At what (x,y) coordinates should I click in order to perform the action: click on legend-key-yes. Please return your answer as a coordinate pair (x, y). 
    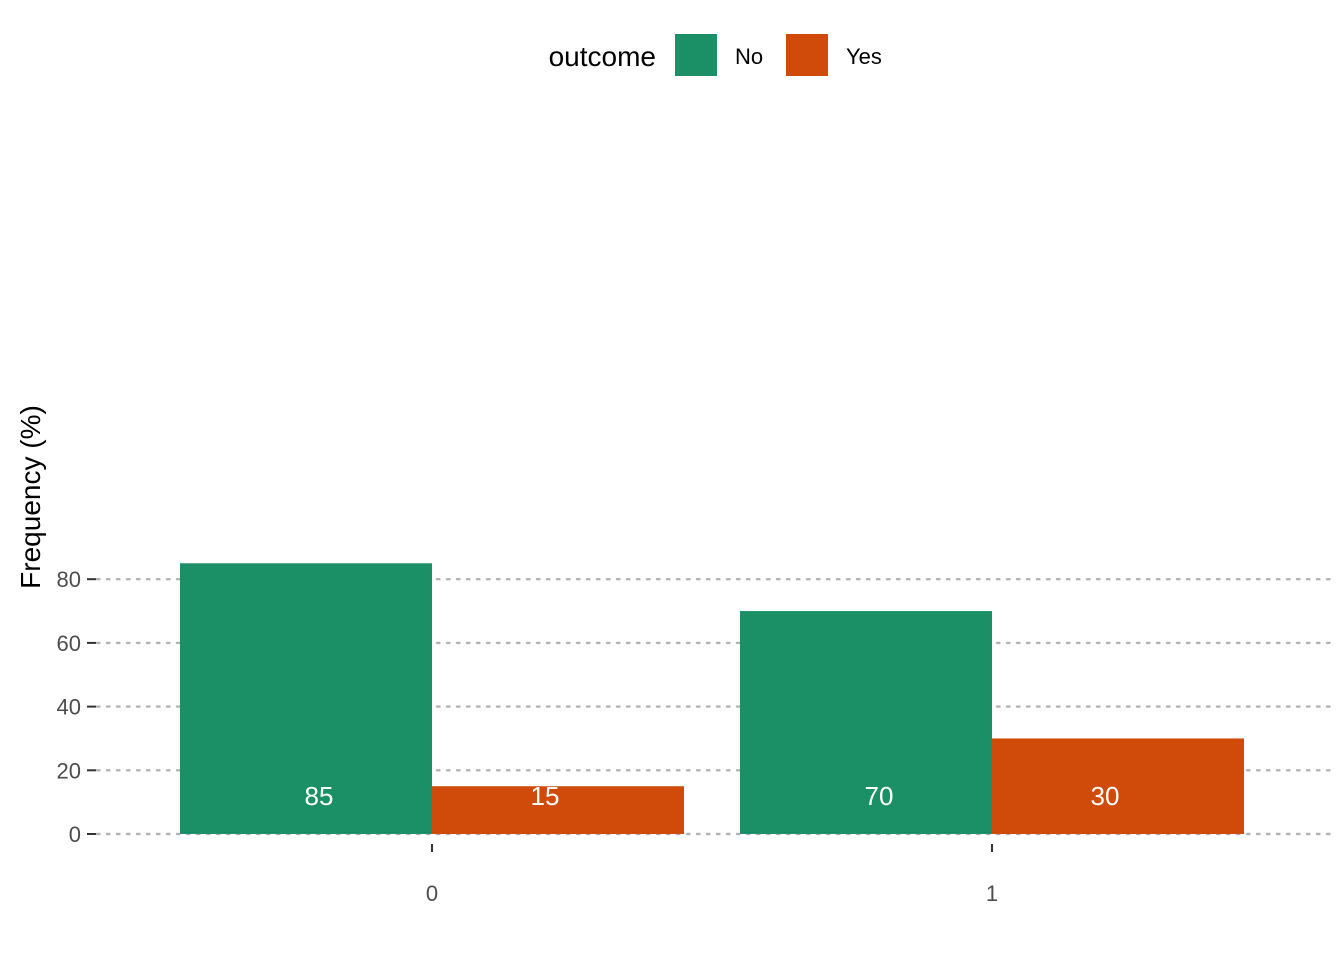
    Looking at the image, I should click on (807, 55).